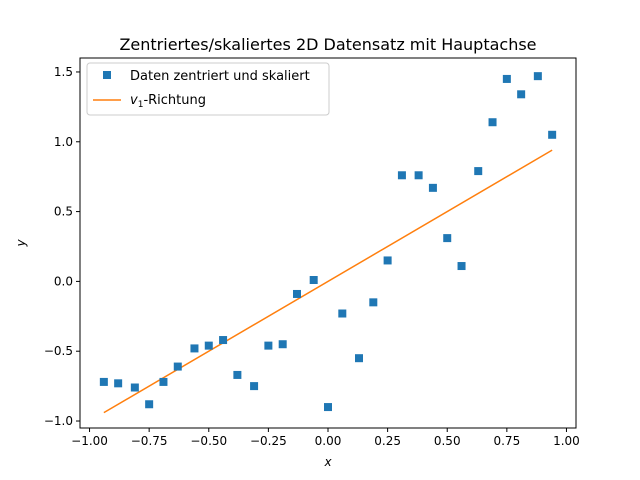 The width and height of the screenshot is (640, 480). What do you see at coordinates (327, 462) in the screenshot?
I see `x-axis-label: x` at bounding box center [327, 462].